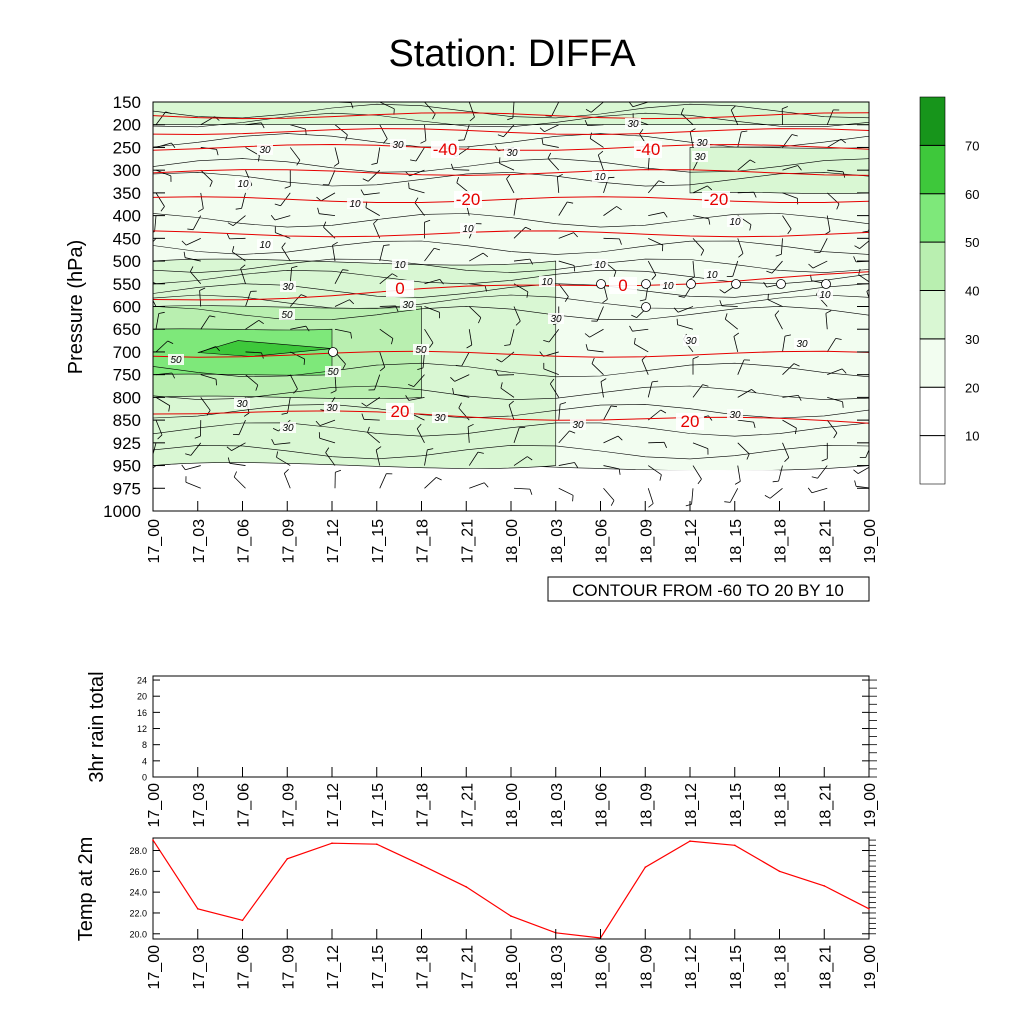  What do you see at coordinates (512, 54) in the screenshot?
I see `chart-title: Station: DIFFA` at bounding box center [512, 54].